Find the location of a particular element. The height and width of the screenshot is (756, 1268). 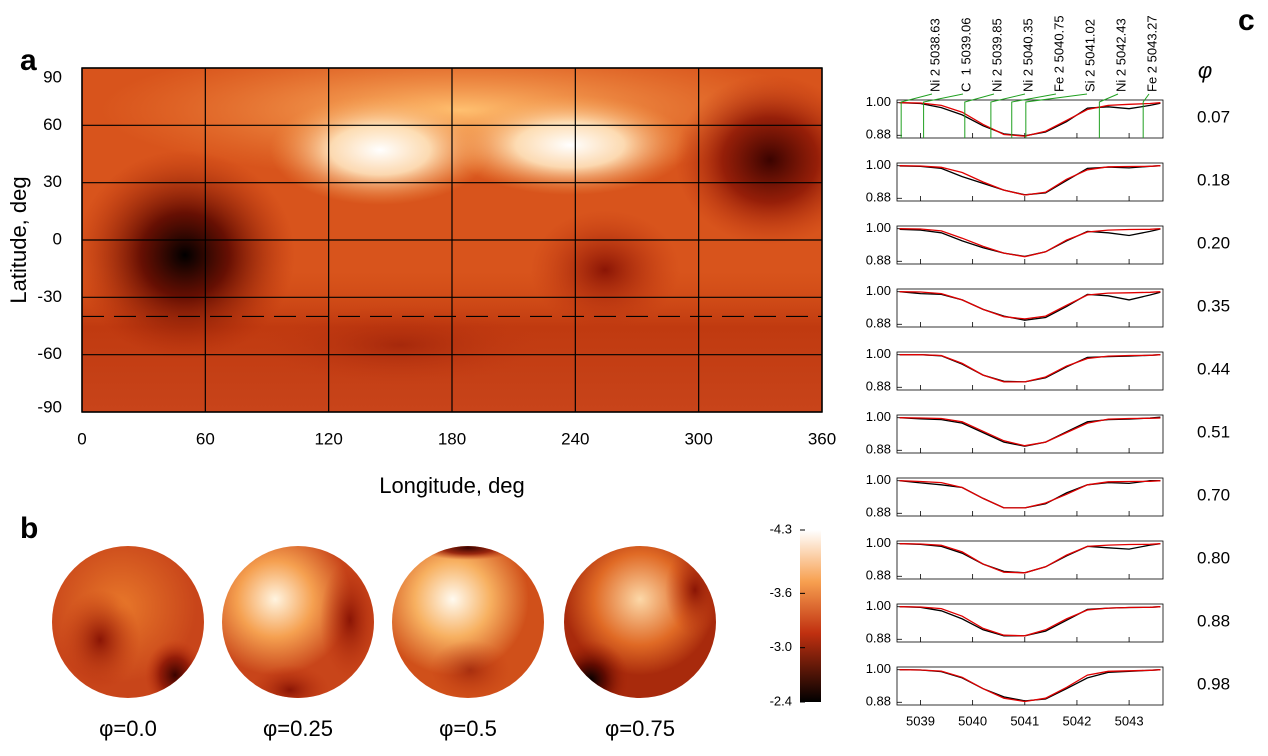

y-tick-label: -90 is located at coordinates (49, 406).